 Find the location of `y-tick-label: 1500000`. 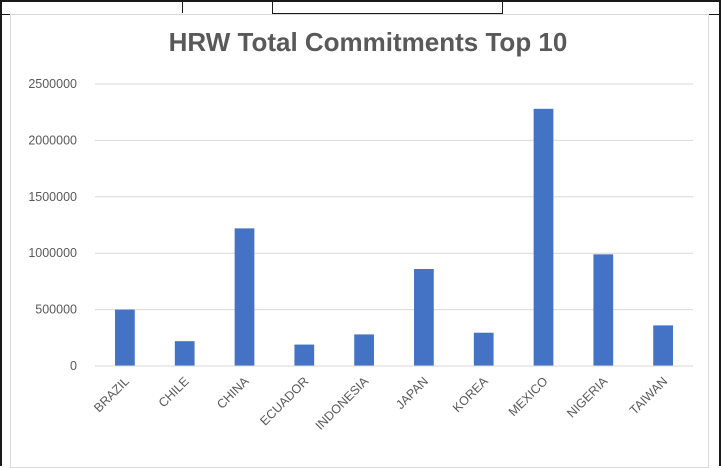

y-tick-label: 1500000 is located at coordinates (52, 197).